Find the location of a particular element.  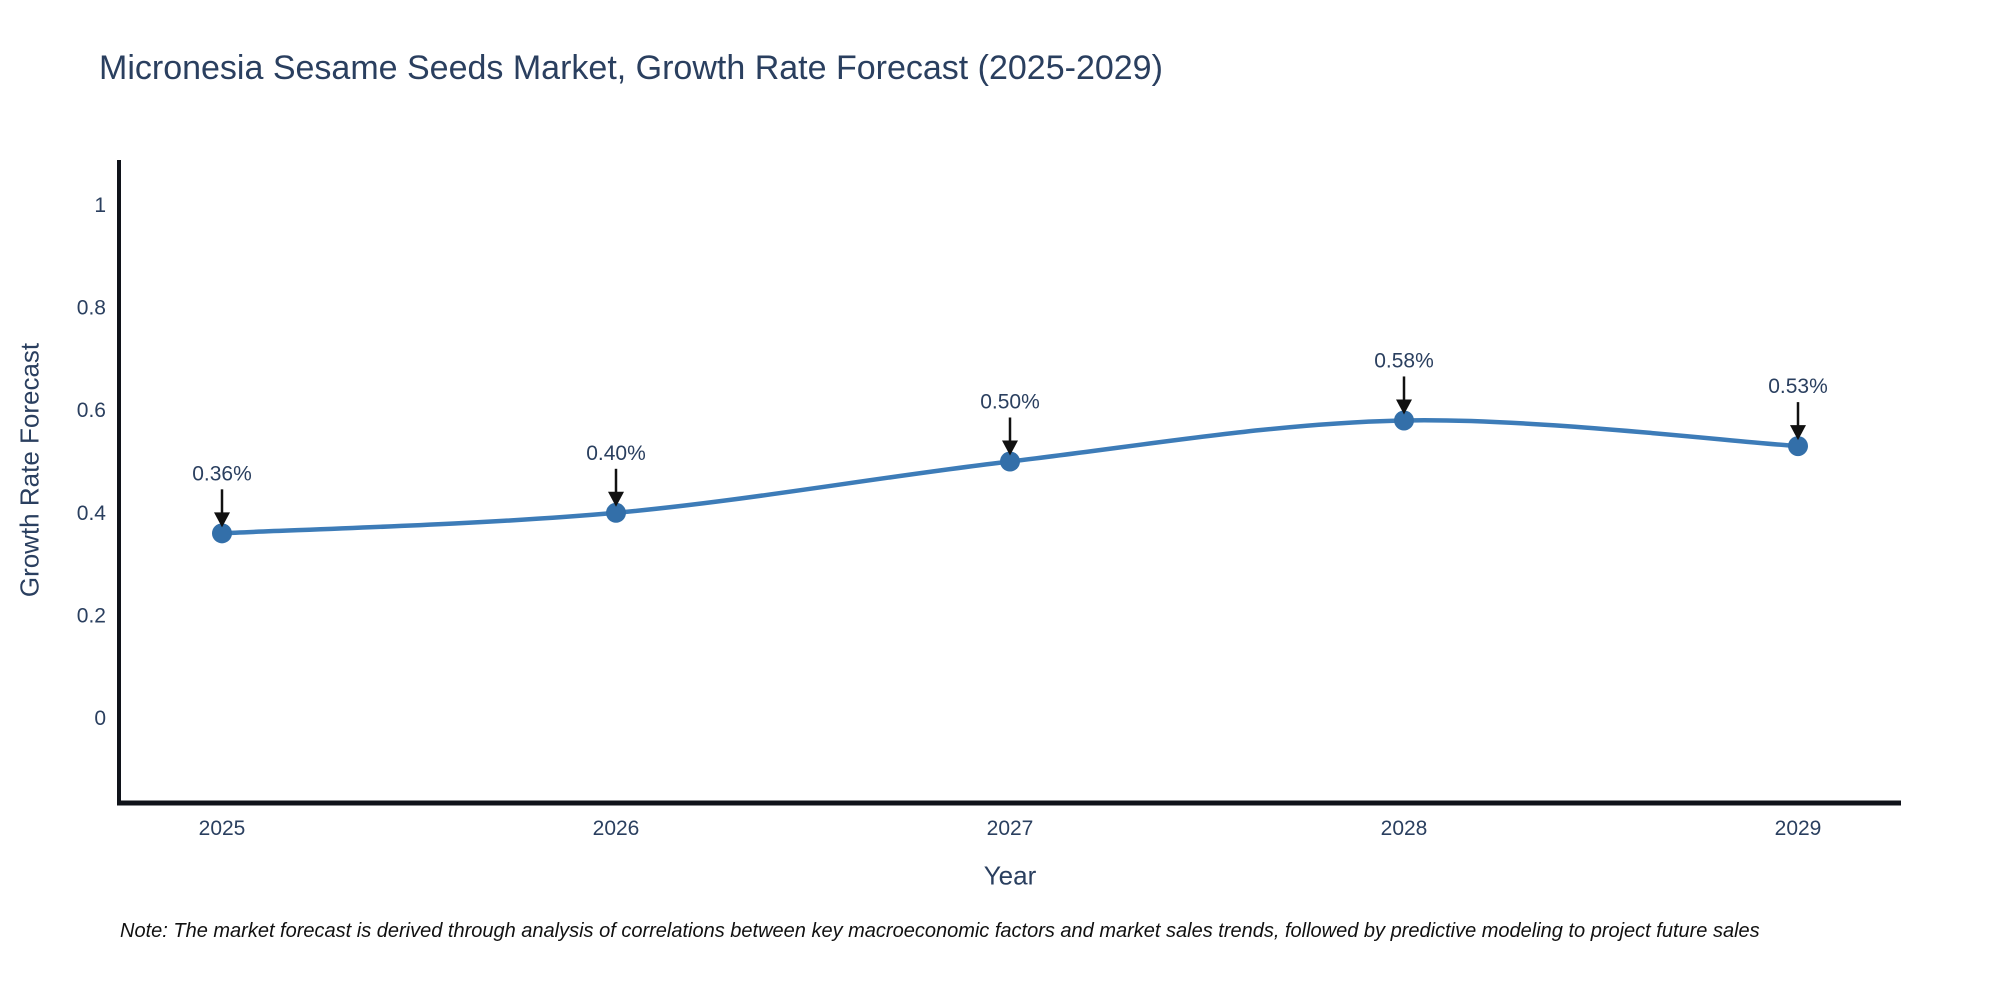

y-tick-label: 0.8 is located at coordinates (91, 308).